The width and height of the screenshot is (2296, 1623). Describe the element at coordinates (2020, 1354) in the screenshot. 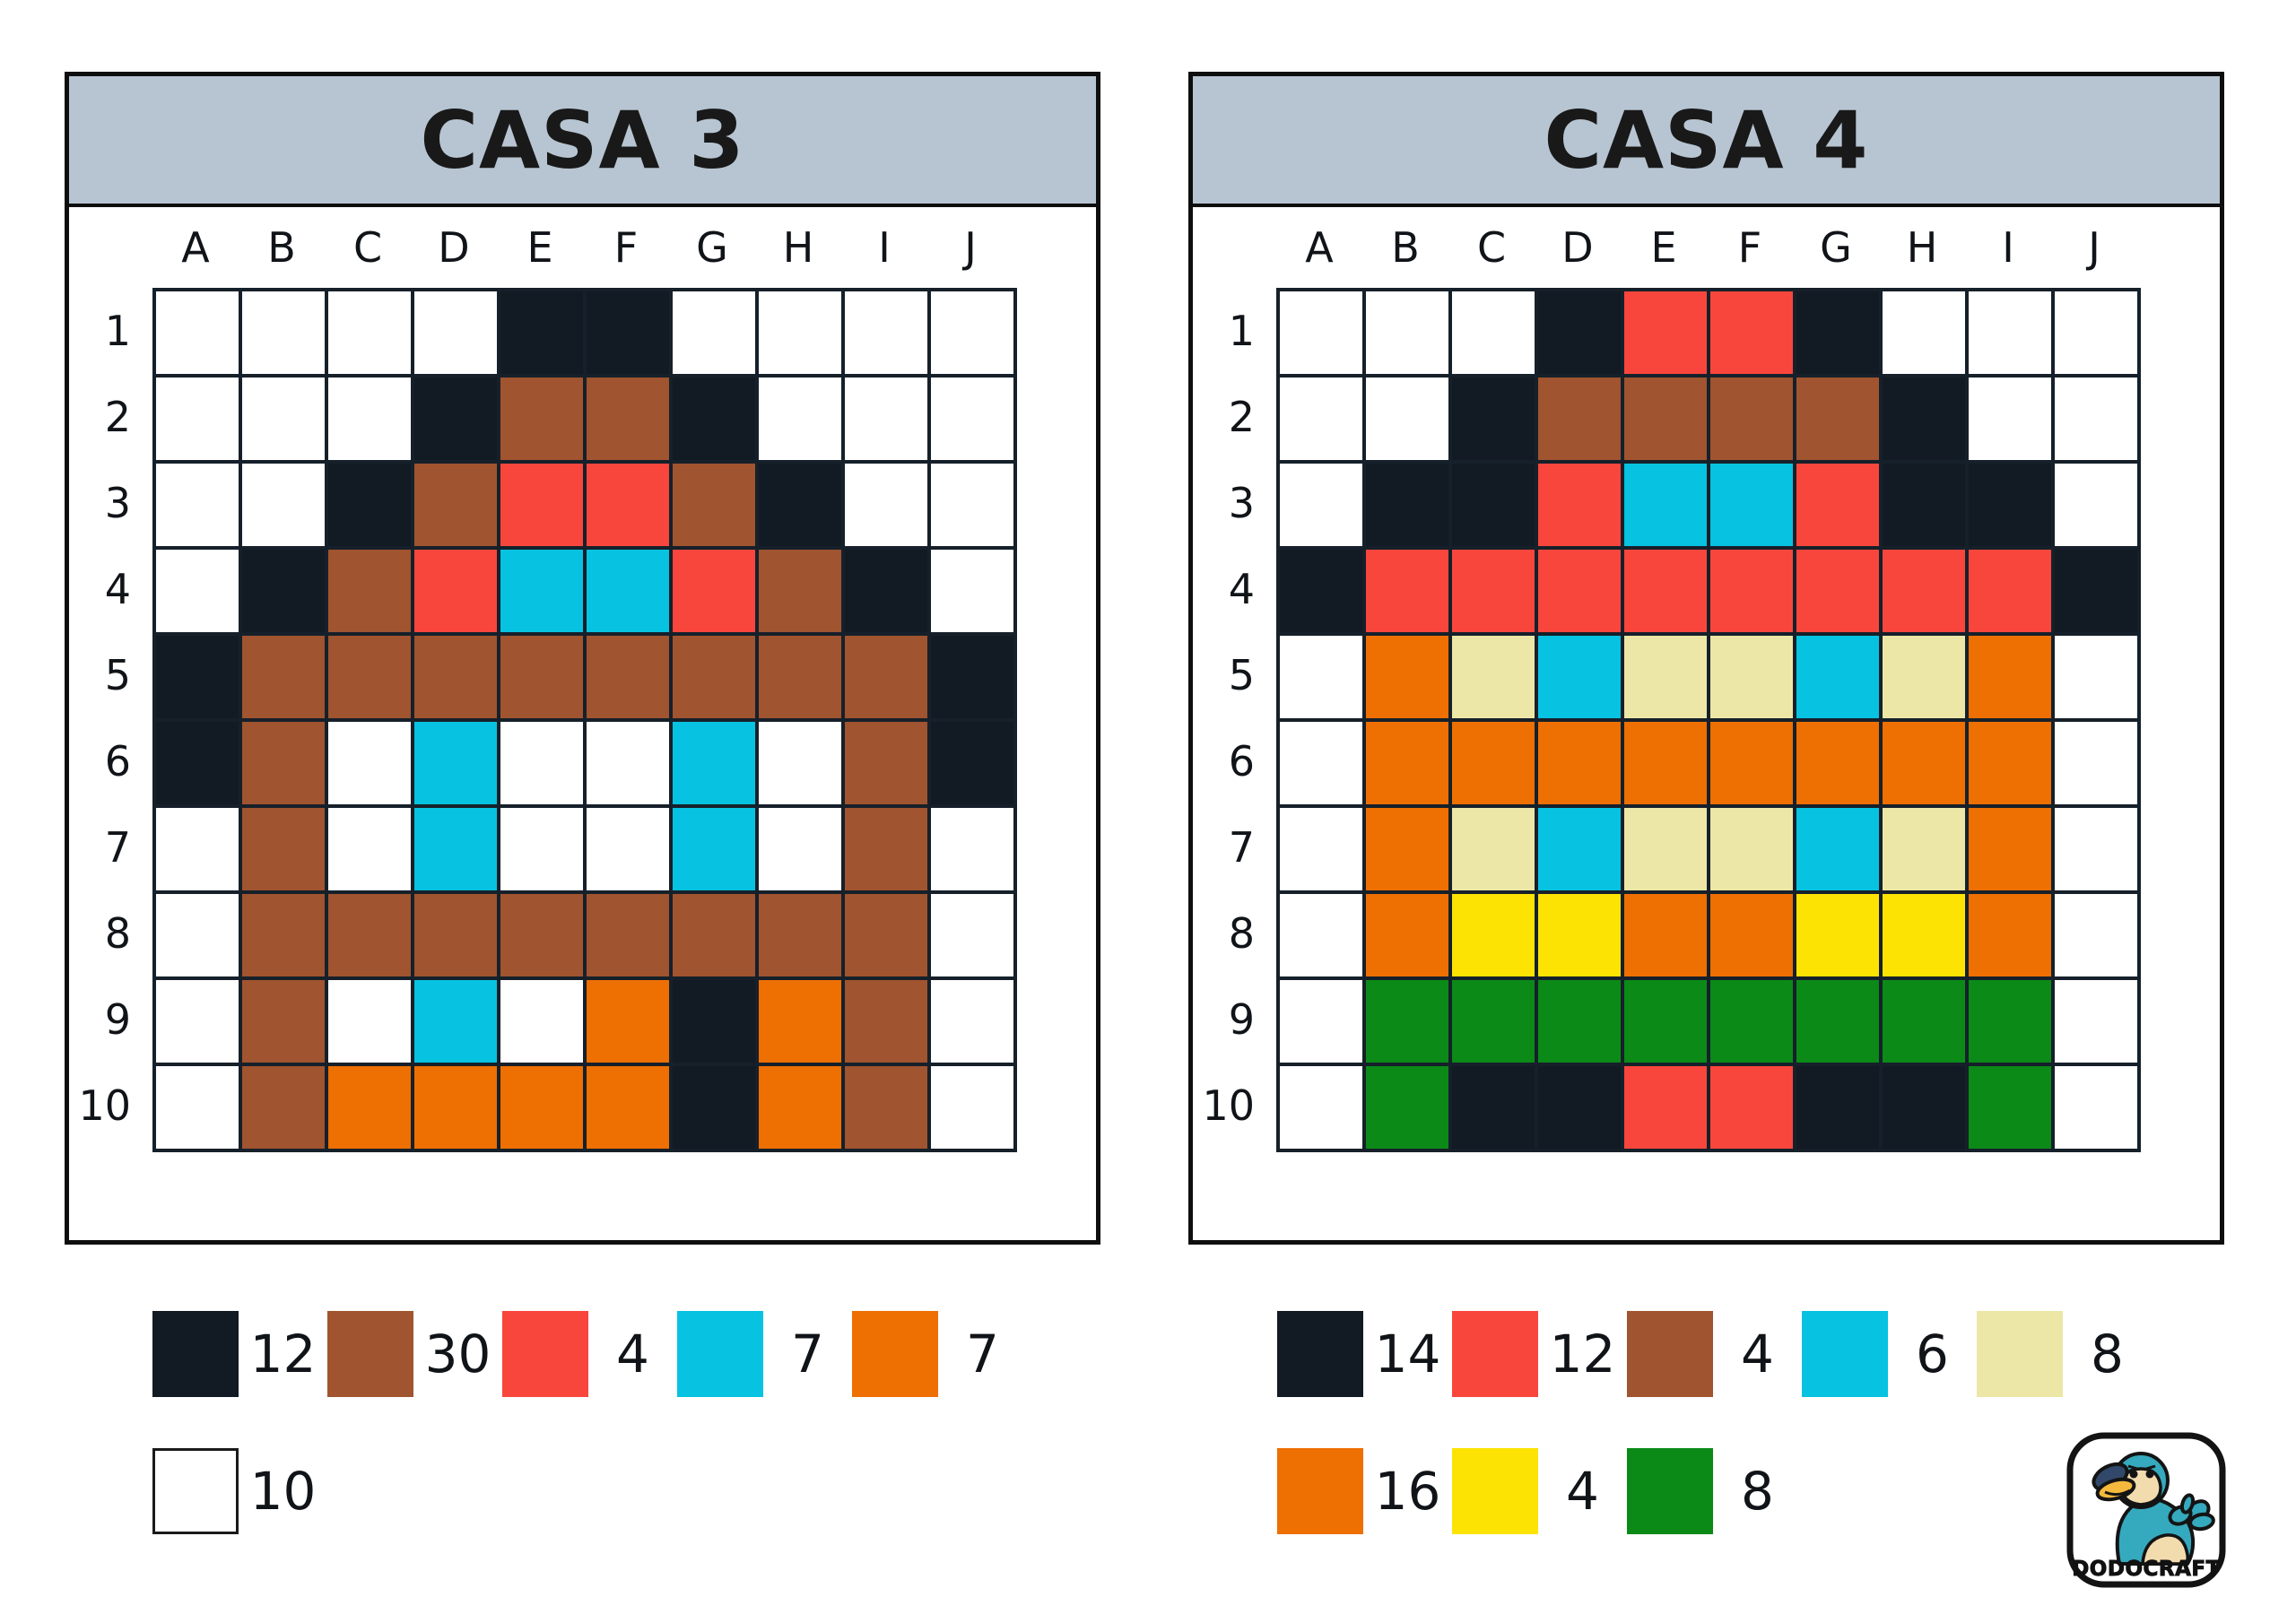

I see `legend-swatch-cream` at that location.